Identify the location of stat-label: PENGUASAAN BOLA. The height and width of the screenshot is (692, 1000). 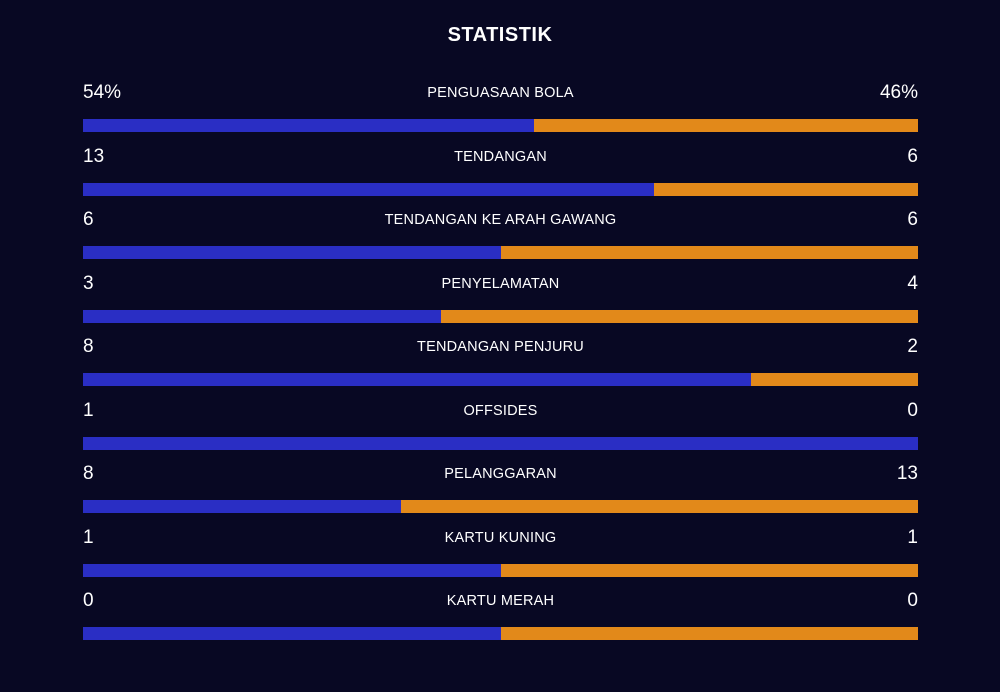
(500, 93).